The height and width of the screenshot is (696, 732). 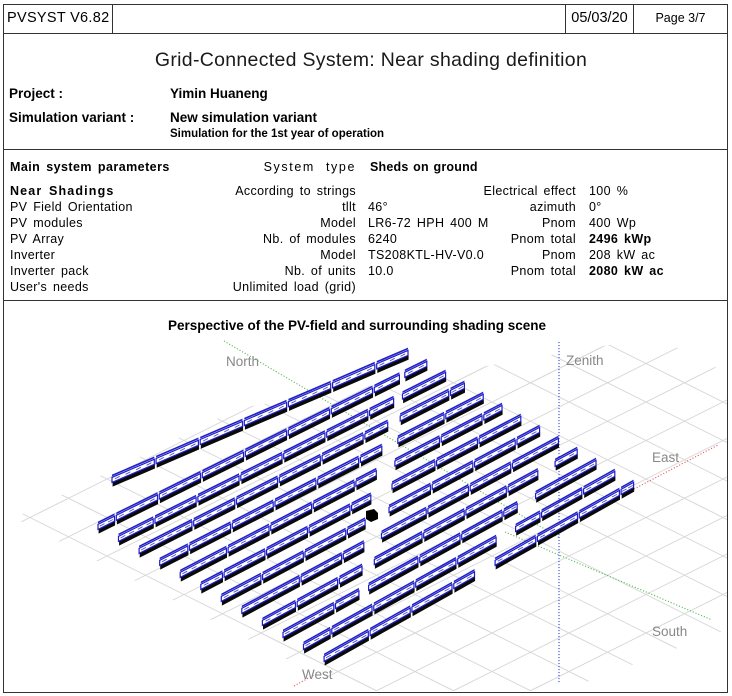 What do you see at coordinates (317, 674) in the screenshot?
I see `svg-text: West` at bounding box center [317, 674].